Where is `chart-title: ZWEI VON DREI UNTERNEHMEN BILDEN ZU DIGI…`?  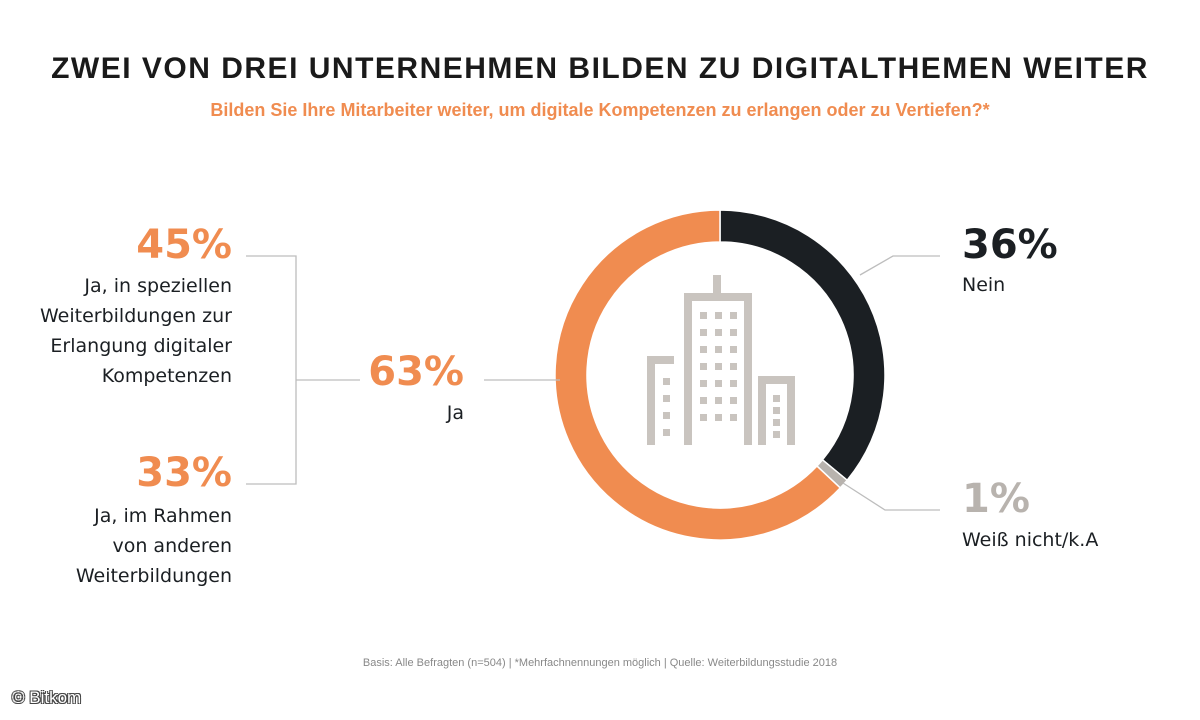
chart-title: ZWEI VON DREI UNTERNEHMEN BILDEN ZU DIGI… is located at coordinates (600, 68).